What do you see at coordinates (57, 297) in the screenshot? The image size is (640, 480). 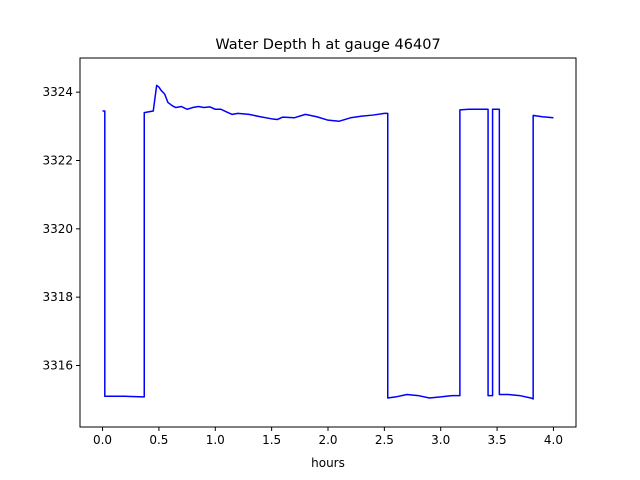 I see `y-tick-label: 3318` at bounding box center [57, 297].